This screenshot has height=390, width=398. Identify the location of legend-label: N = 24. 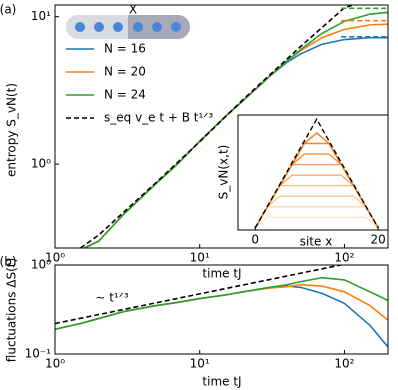
(125, 95).